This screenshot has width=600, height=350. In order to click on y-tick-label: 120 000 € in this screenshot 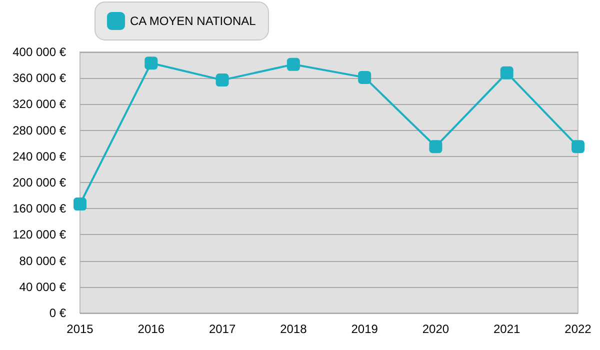, I will do `click(39, 235)`.